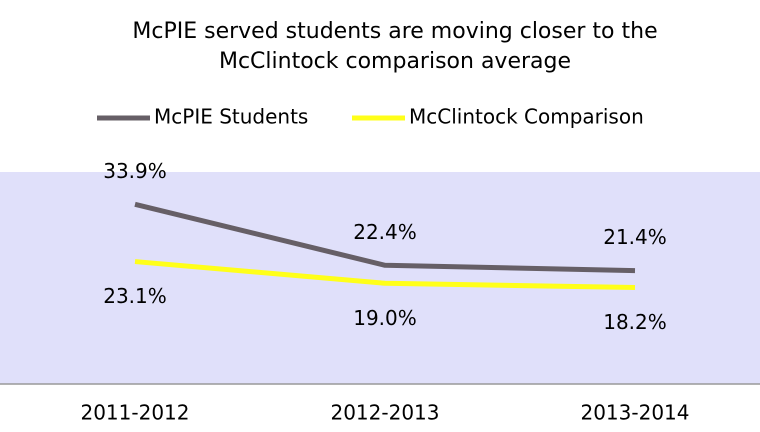 This screenshot has width=760, height=432. Describe the element at coordinates (395, 61) in the screenshot. I see `chart-title: McClintock comparison average` at that location.